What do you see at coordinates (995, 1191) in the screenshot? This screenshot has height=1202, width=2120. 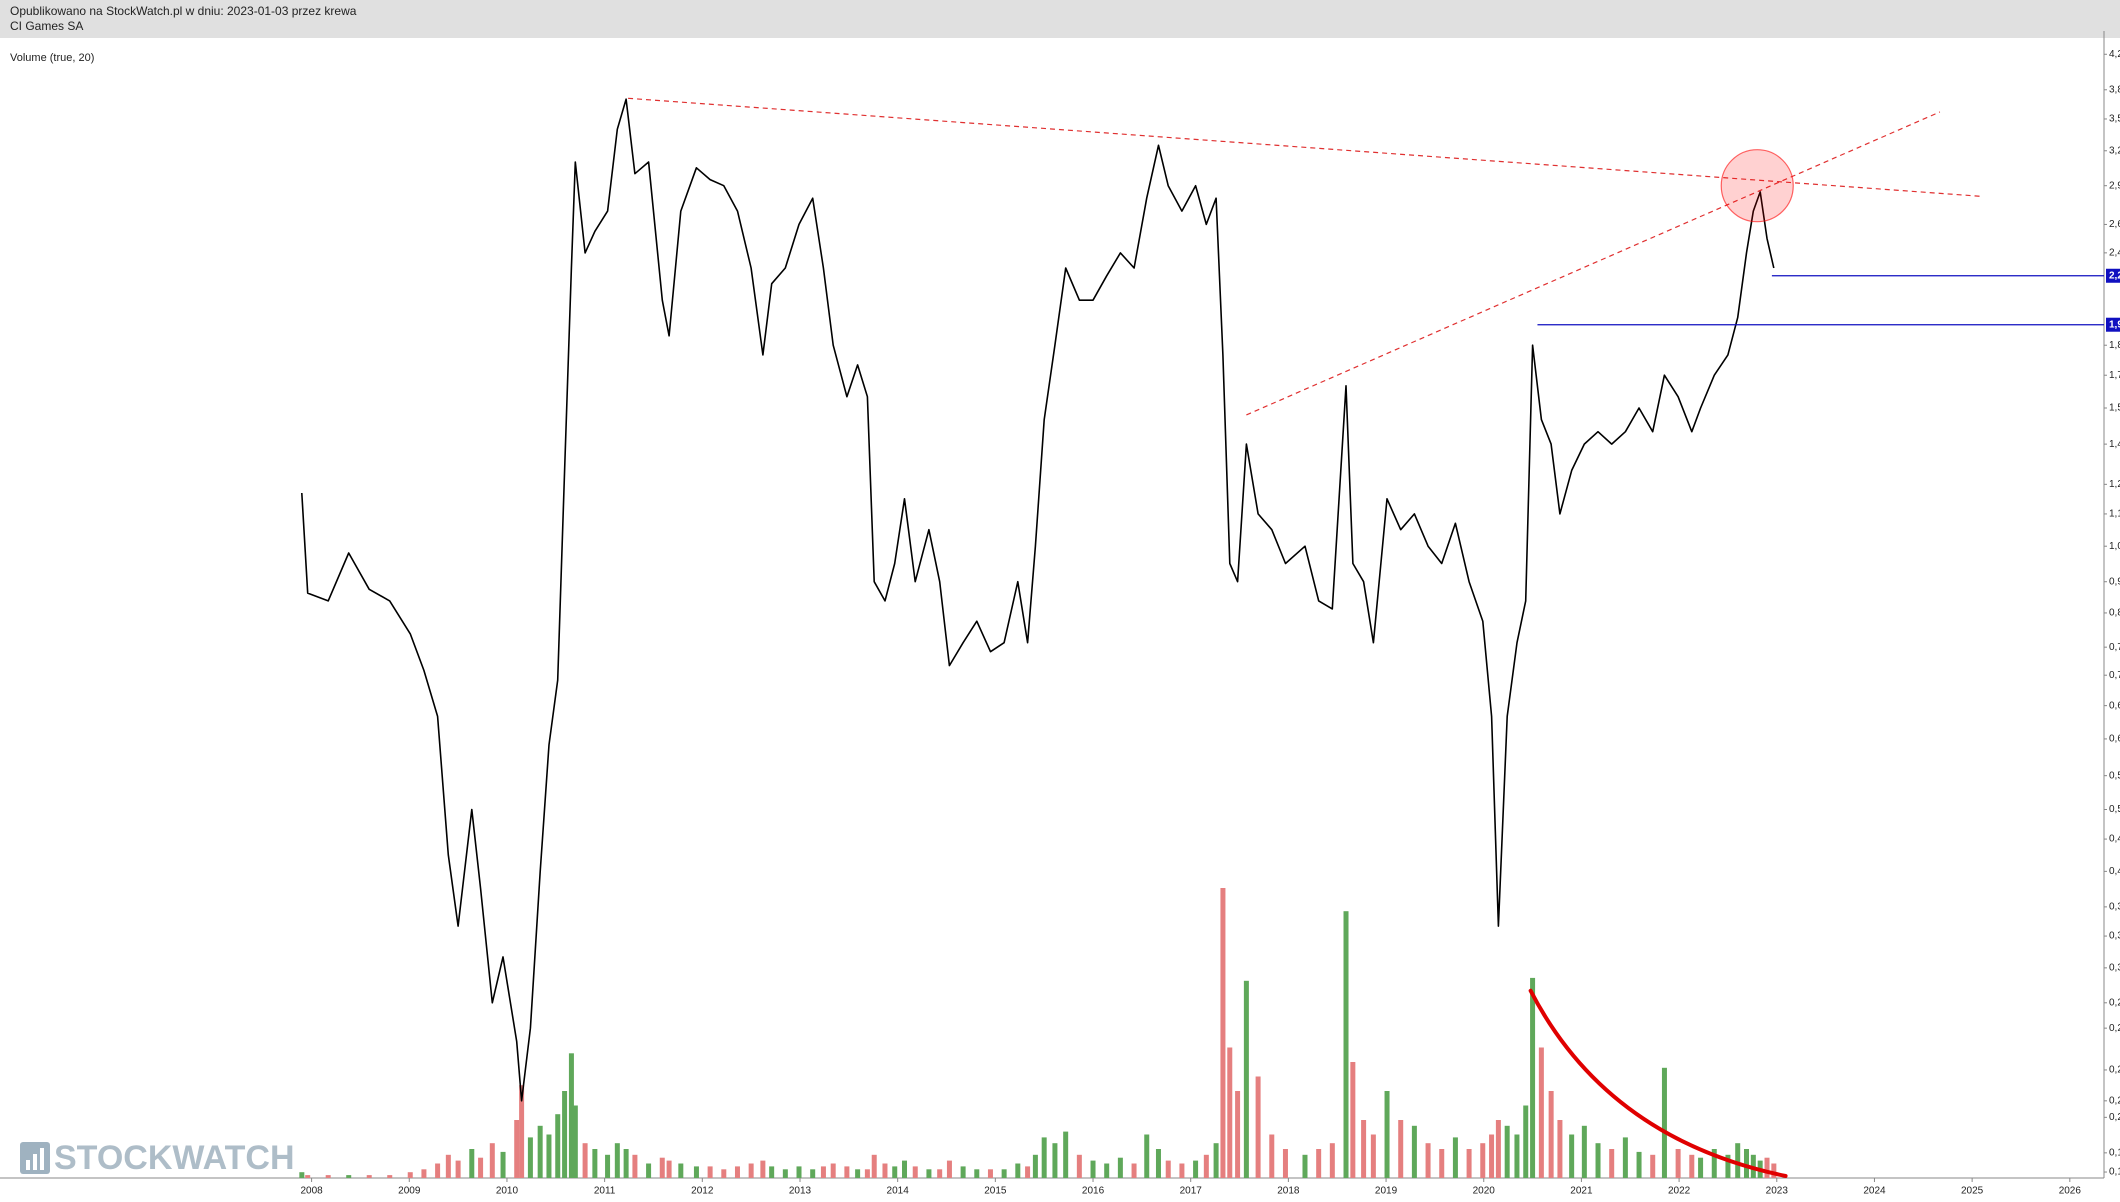 I see `x-tick-label: 2015` at bounding box center [995, 1191].